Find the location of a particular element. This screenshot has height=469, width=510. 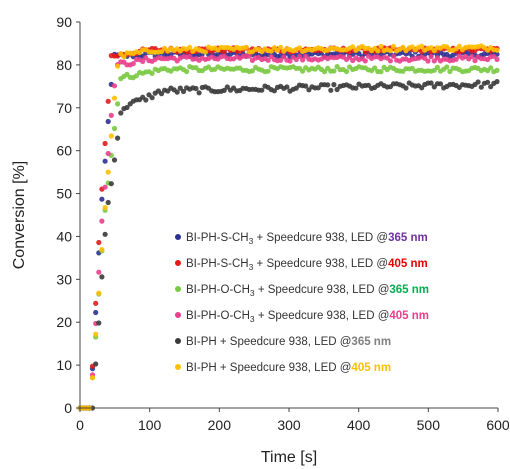

x-tick-label: 600 is located at coordinates (498, 425).